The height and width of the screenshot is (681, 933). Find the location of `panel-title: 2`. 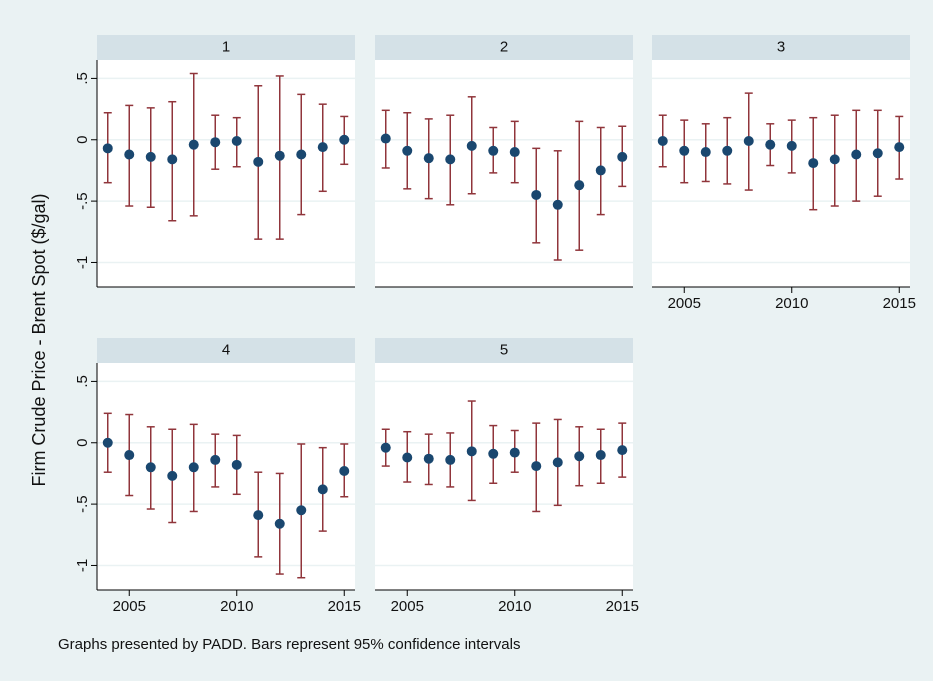

panel-title: 2 is located at coordinates (504, 46).